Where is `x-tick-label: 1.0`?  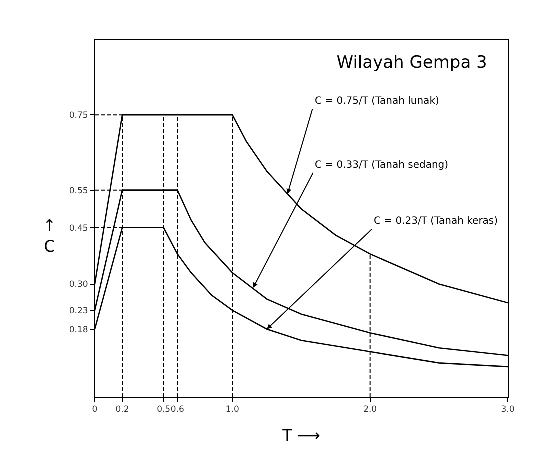
x-tick-label: 1.0 is located at coordinates (233, 410).